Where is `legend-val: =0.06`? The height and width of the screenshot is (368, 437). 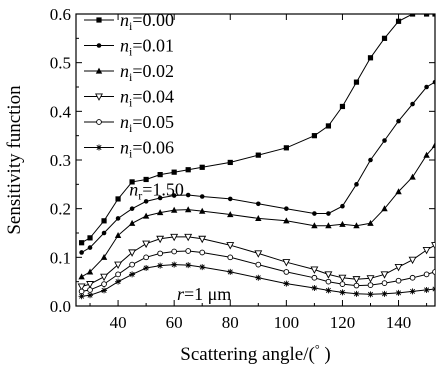 legend-val: =0.06 is located at coordinates (153, 148).